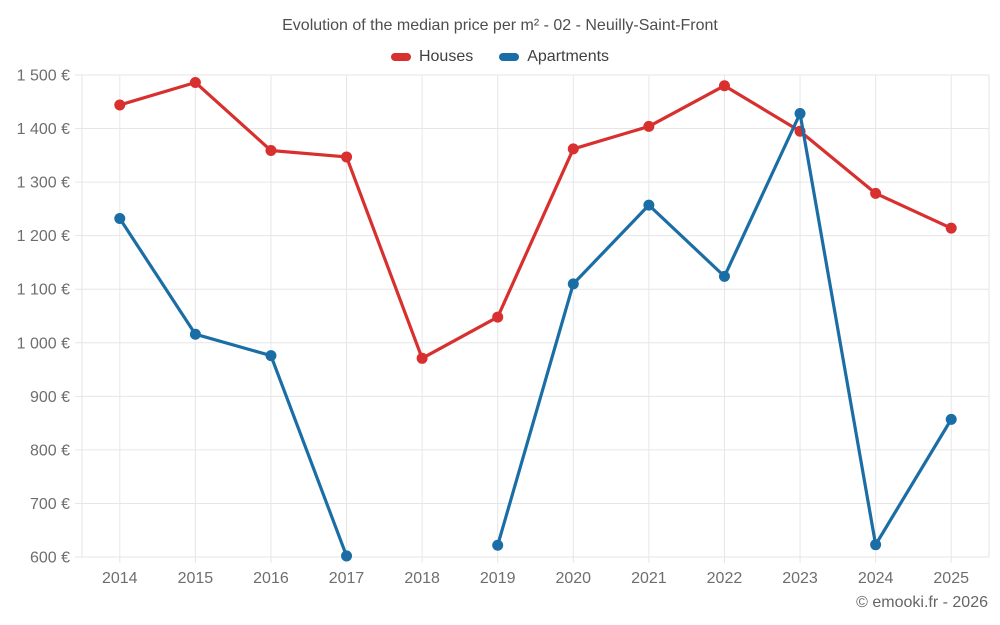 This screenshot has width=1000, height=625. Describe the element at coordinates (347, 578) in the screenshot. I see `x-axis-tick-label: 2017` at that location.